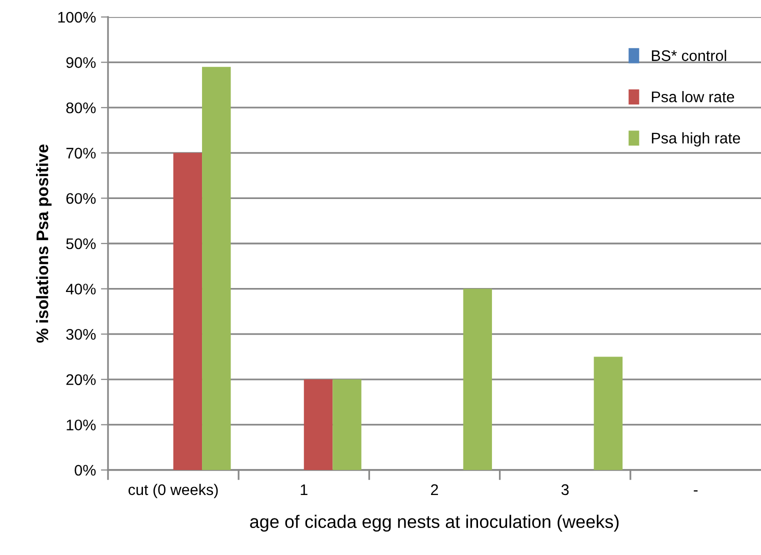 The width and height of the screenshot is (761, 555). What do you see at coordinates (44, 243) in the screenshot?
I see `y-axis-title: % isolations Psa positive` at bounding box center [44, 243].